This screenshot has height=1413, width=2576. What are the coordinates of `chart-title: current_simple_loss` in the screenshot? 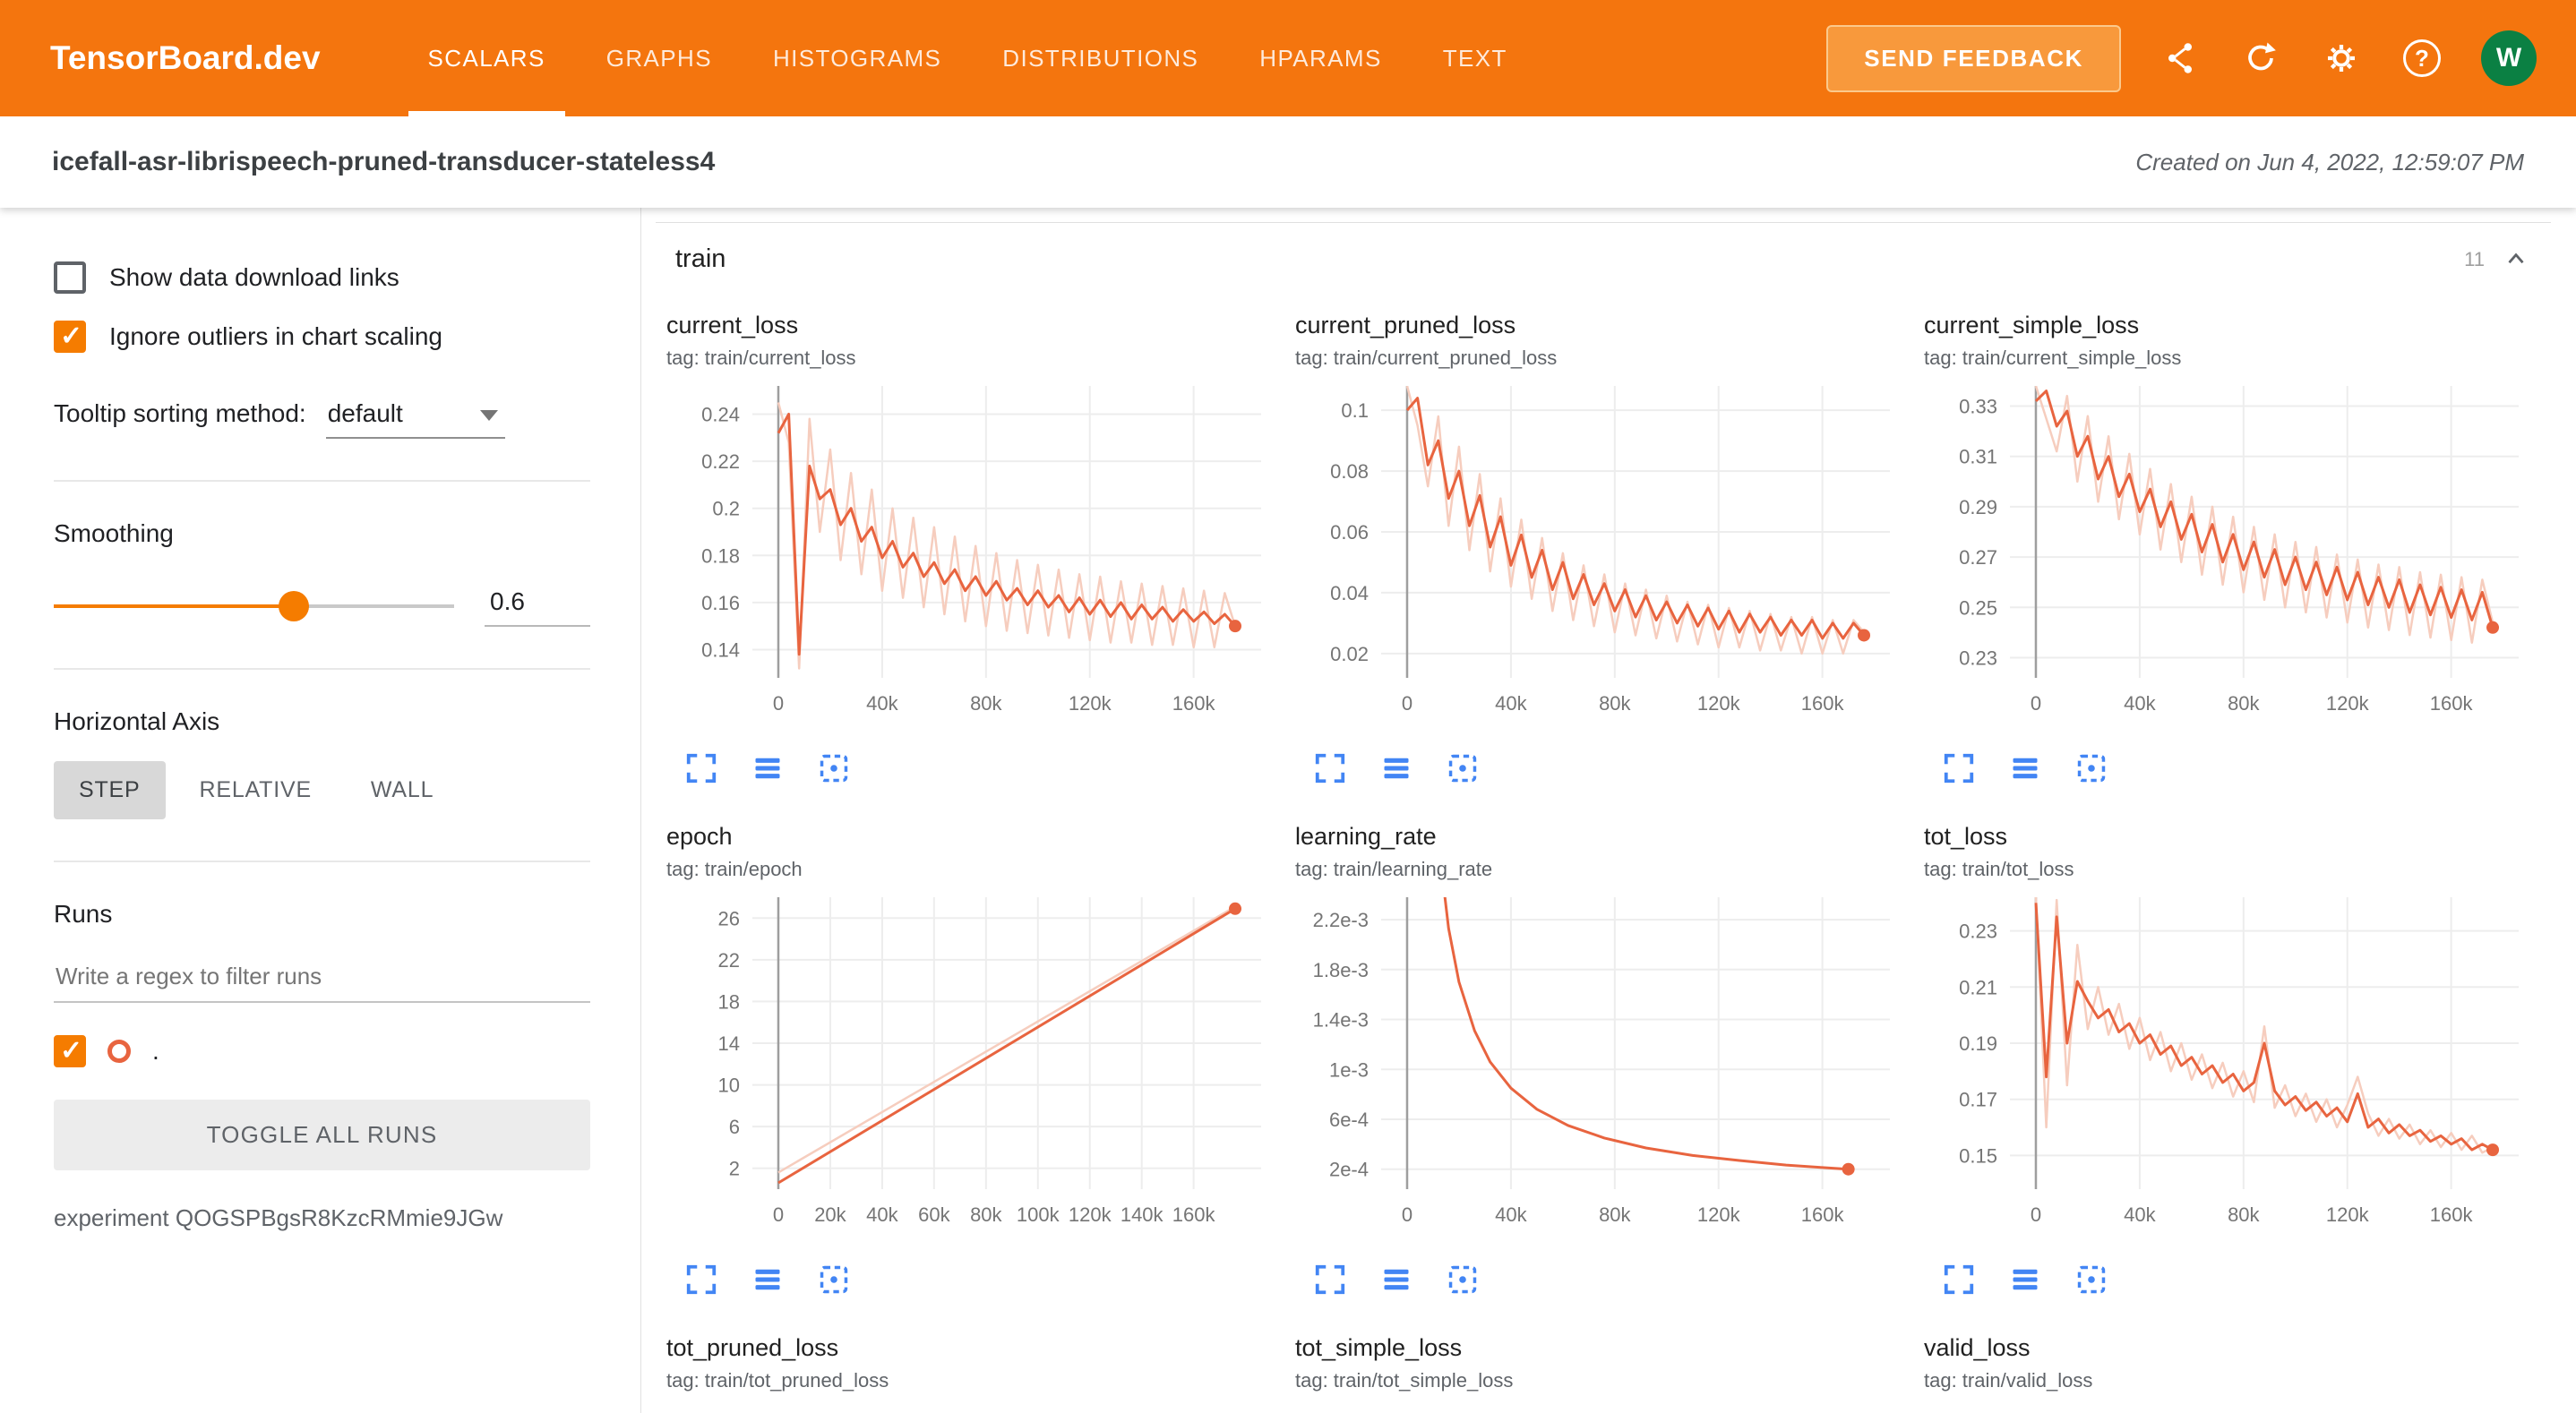 It's located at (2032, 325).